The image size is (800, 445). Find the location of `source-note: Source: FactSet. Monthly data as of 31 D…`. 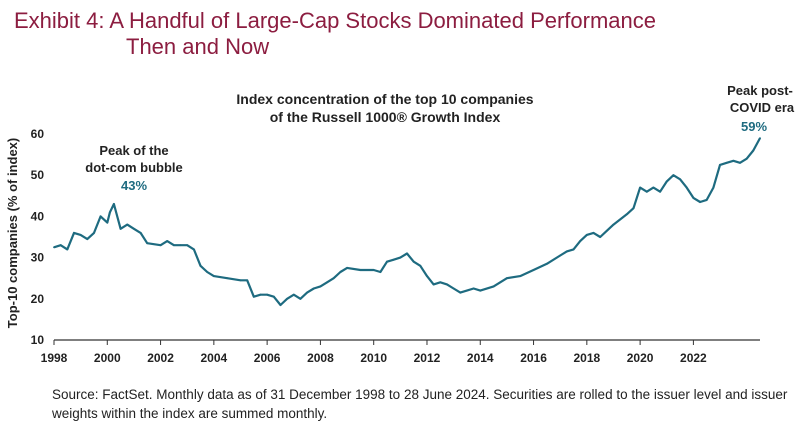

source-note: Source: FactSet. Monthly data as of 31 D… is located at coordinates (420, 404).